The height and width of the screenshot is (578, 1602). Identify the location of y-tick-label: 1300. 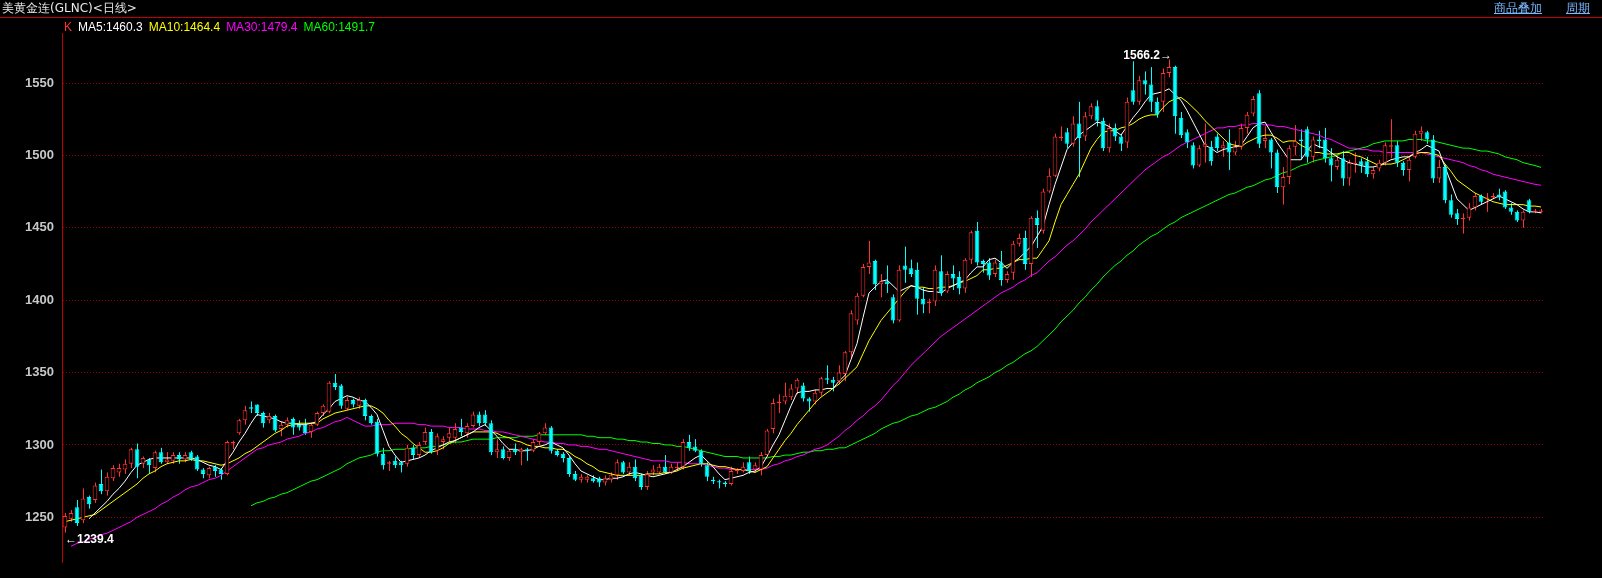
(39, 444).